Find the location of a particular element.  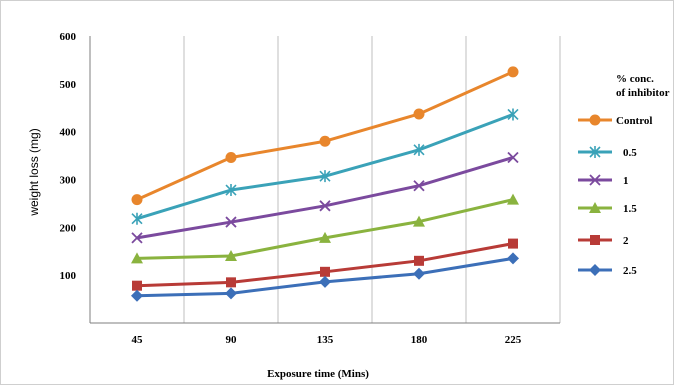

x-axis-title: Exposure time (Mins) is located at coordinates (318, 374).